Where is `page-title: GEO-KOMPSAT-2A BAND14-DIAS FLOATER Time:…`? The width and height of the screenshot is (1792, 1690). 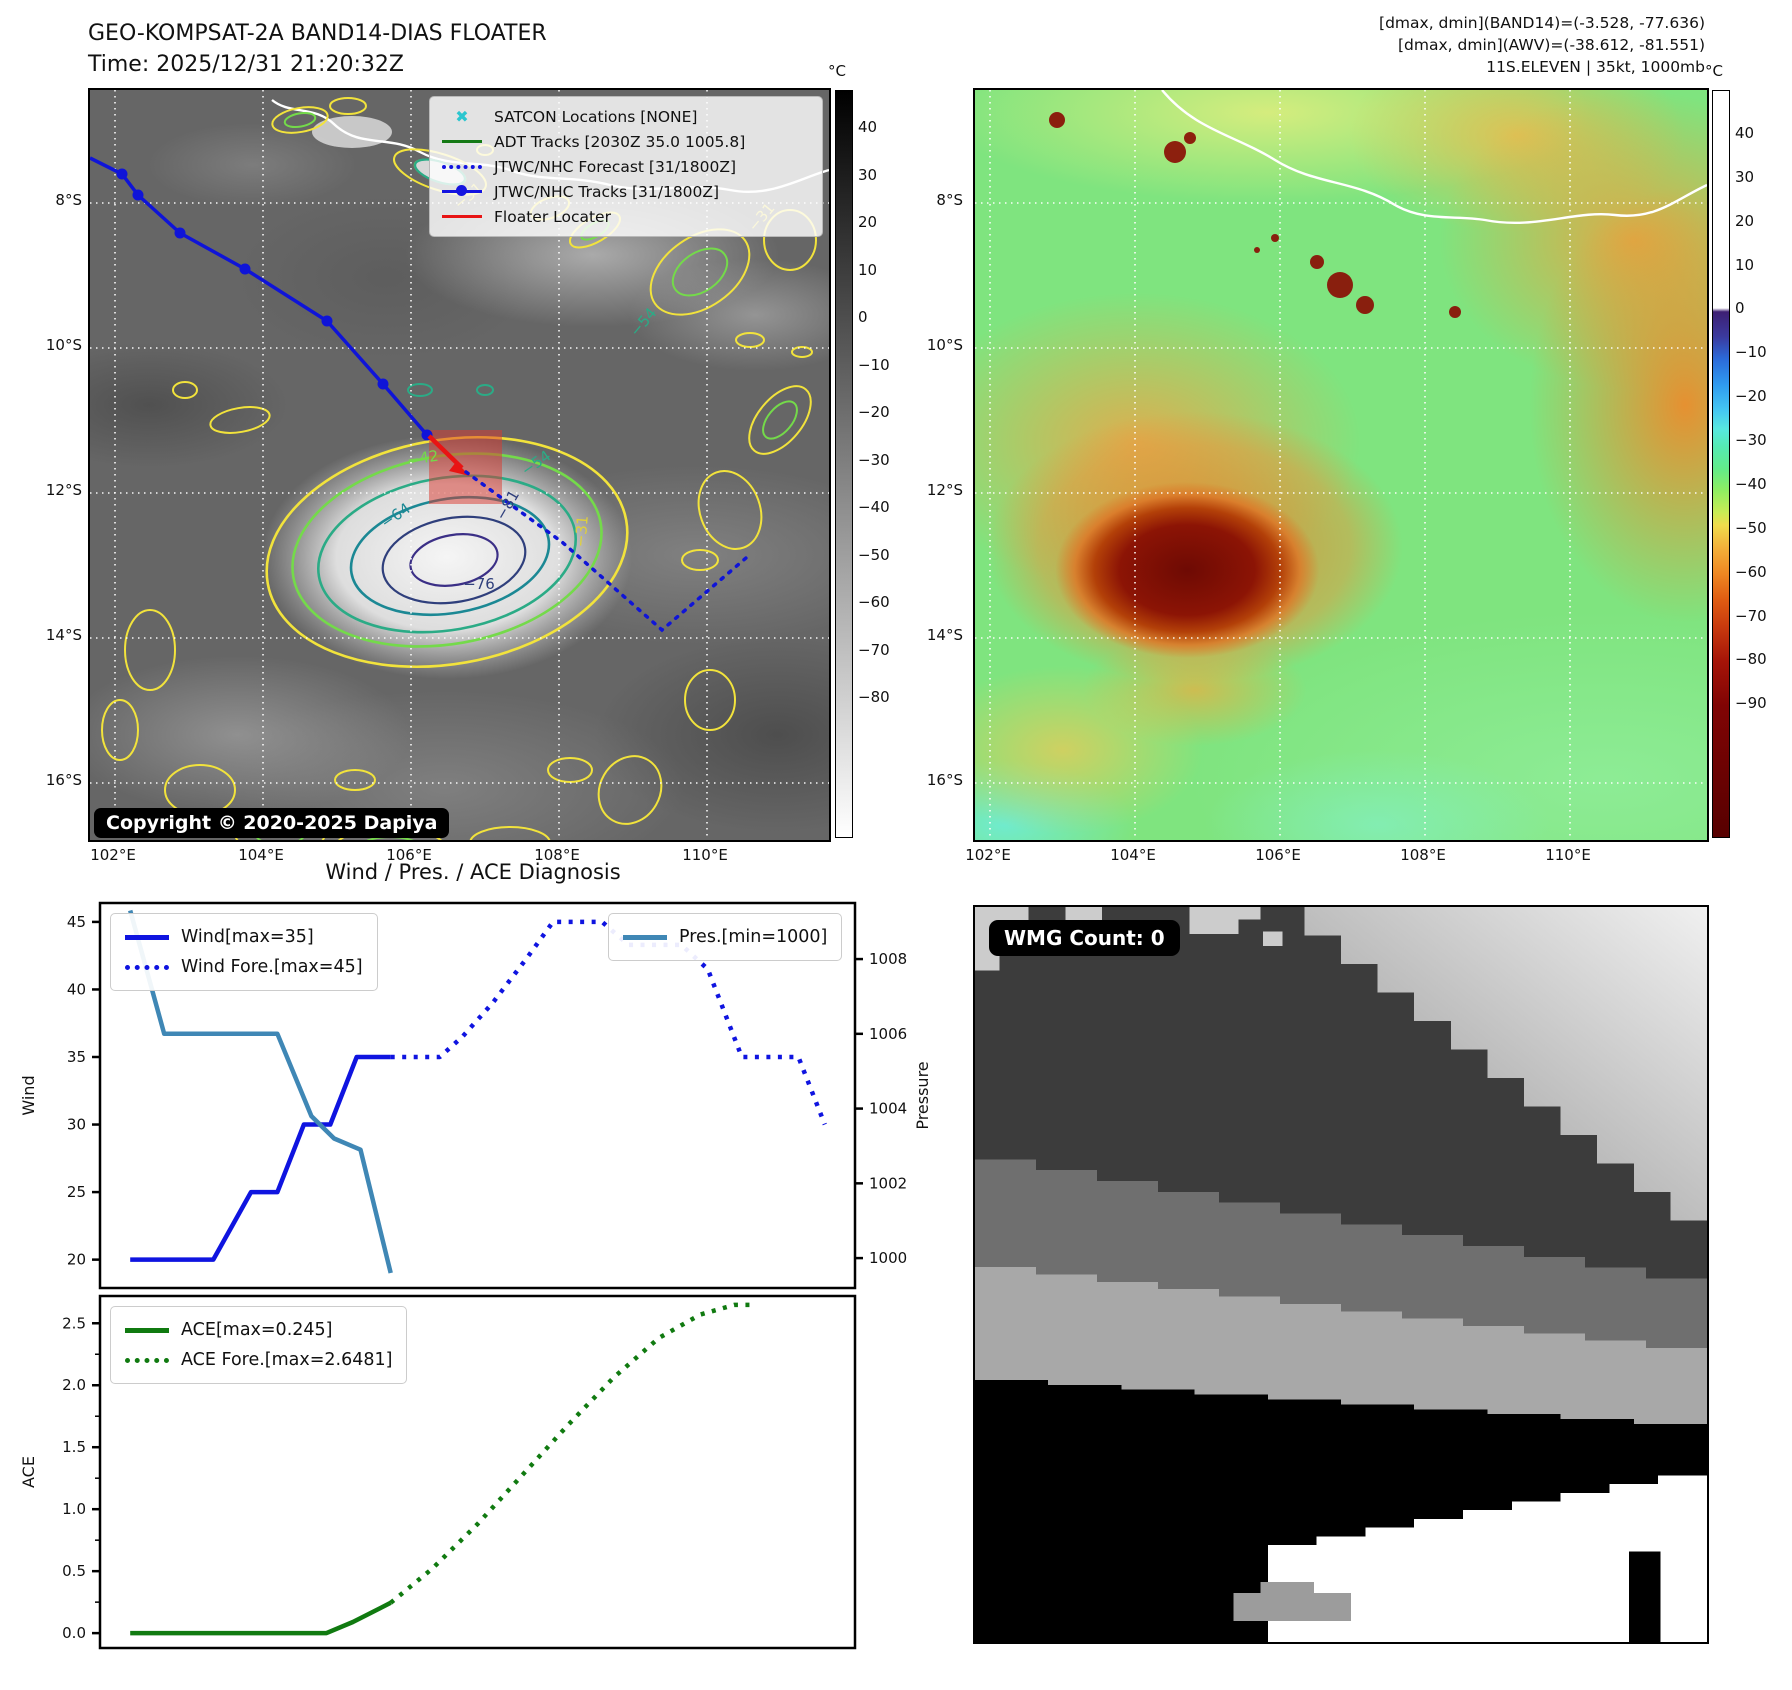
page-title: GEO-KOMPSAT-2A BAND14-DIAS FLOATER Time:… is located at coordinates (317, 49).